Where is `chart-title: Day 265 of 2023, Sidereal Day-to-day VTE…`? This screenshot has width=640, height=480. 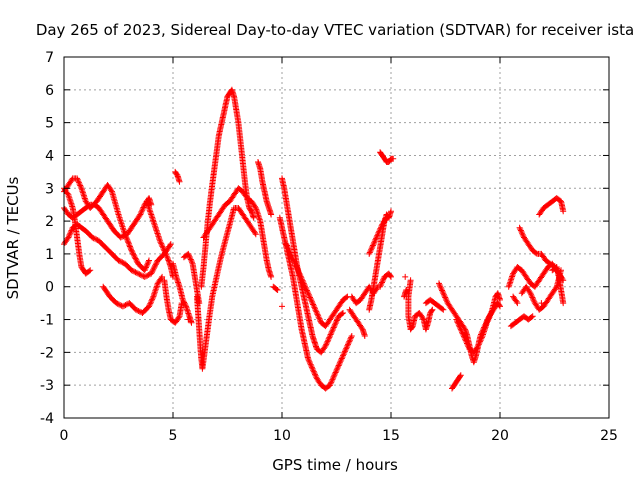
chart-title: Day 265 of 2023, Sidereal Day-to-day VTE… is located at coordinates (335, 30).